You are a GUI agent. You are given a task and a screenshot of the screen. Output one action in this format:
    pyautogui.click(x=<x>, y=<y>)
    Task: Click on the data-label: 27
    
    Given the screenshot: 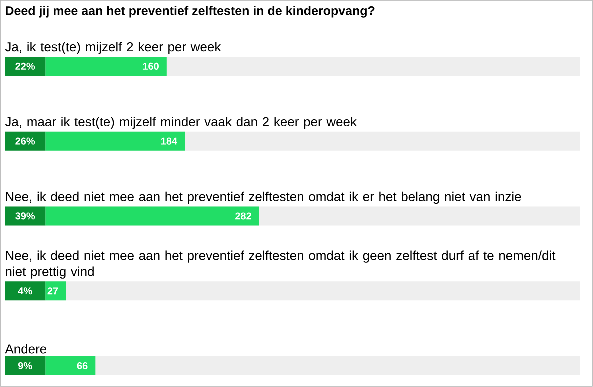 What is the action you would take?
    pyautogui.click(x=53, y=291)
    